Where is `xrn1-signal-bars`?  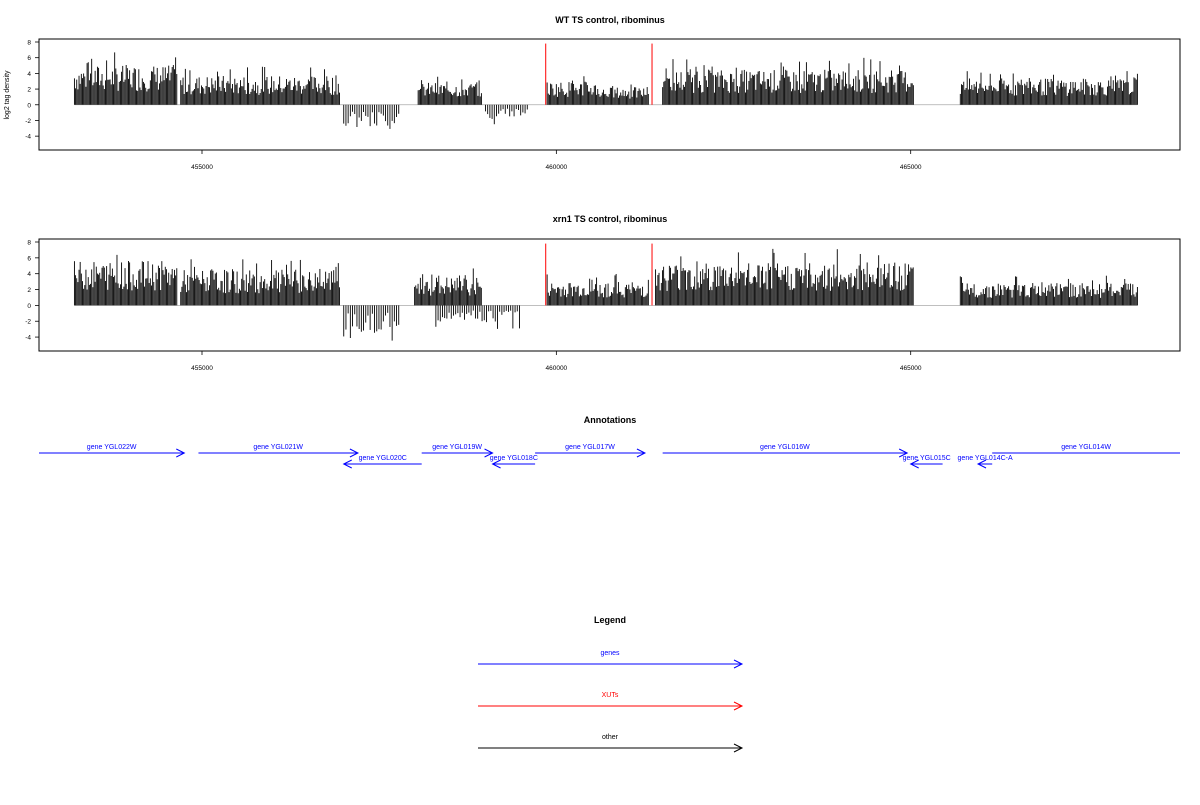 xrn1-signal-bars is located at coordinates (605, 292).